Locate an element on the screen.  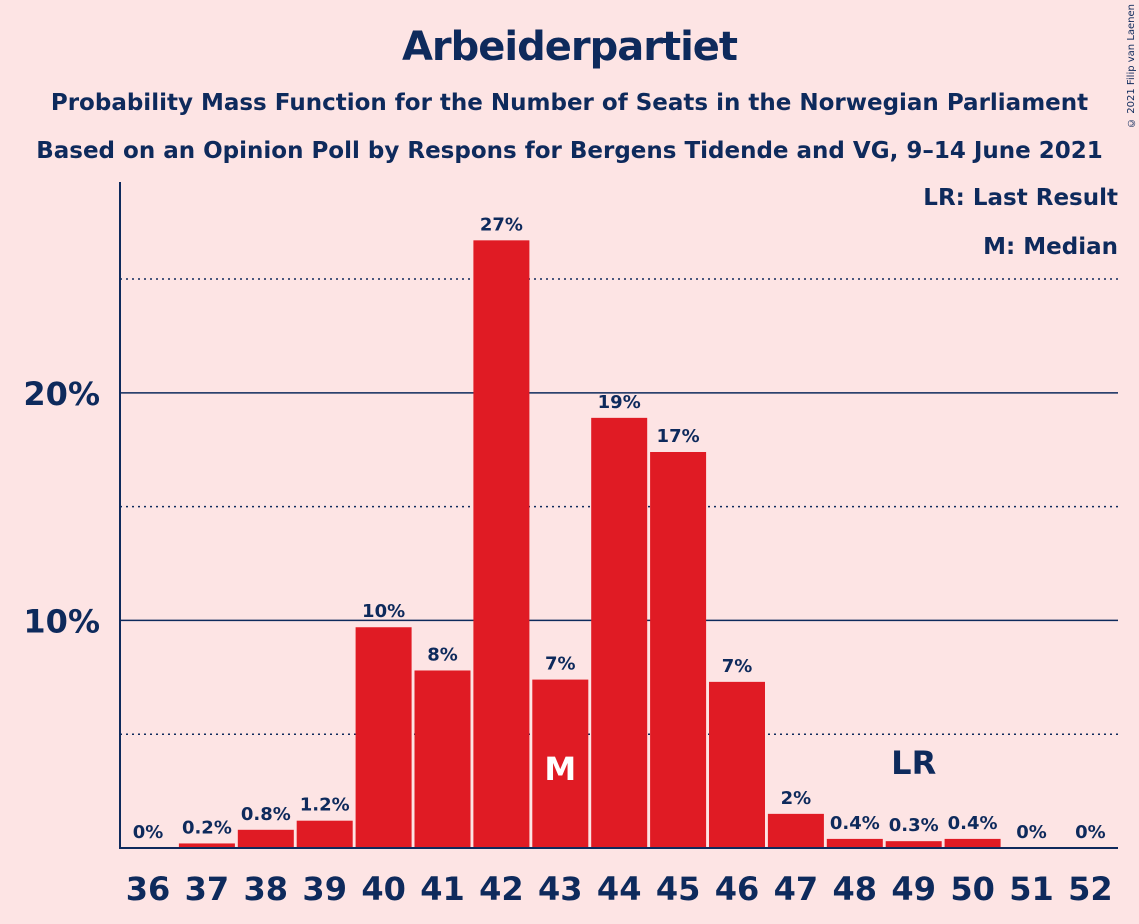
y-tick-label: 20% is located at coordinates (61, 394).